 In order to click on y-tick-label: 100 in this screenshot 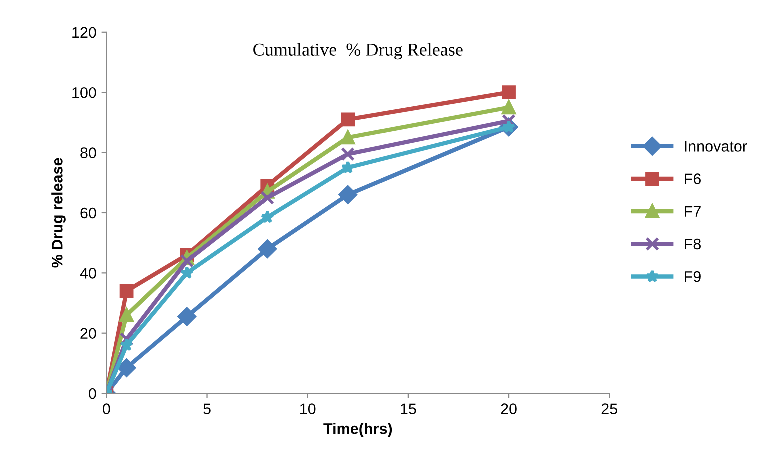, I will do `click(84, 92)`.